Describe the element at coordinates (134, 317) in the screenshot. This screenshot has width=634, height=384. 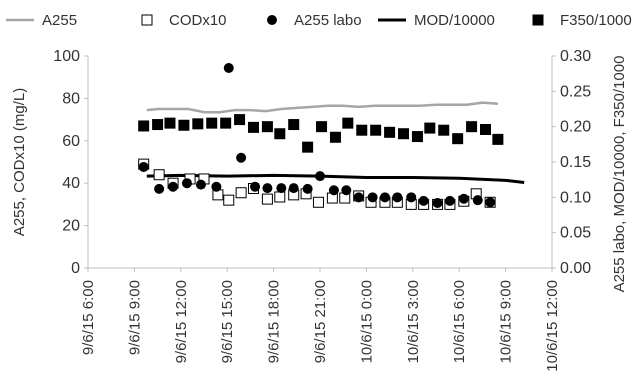
I see `x-tick-label: 9/6/15 9:00` at that location.